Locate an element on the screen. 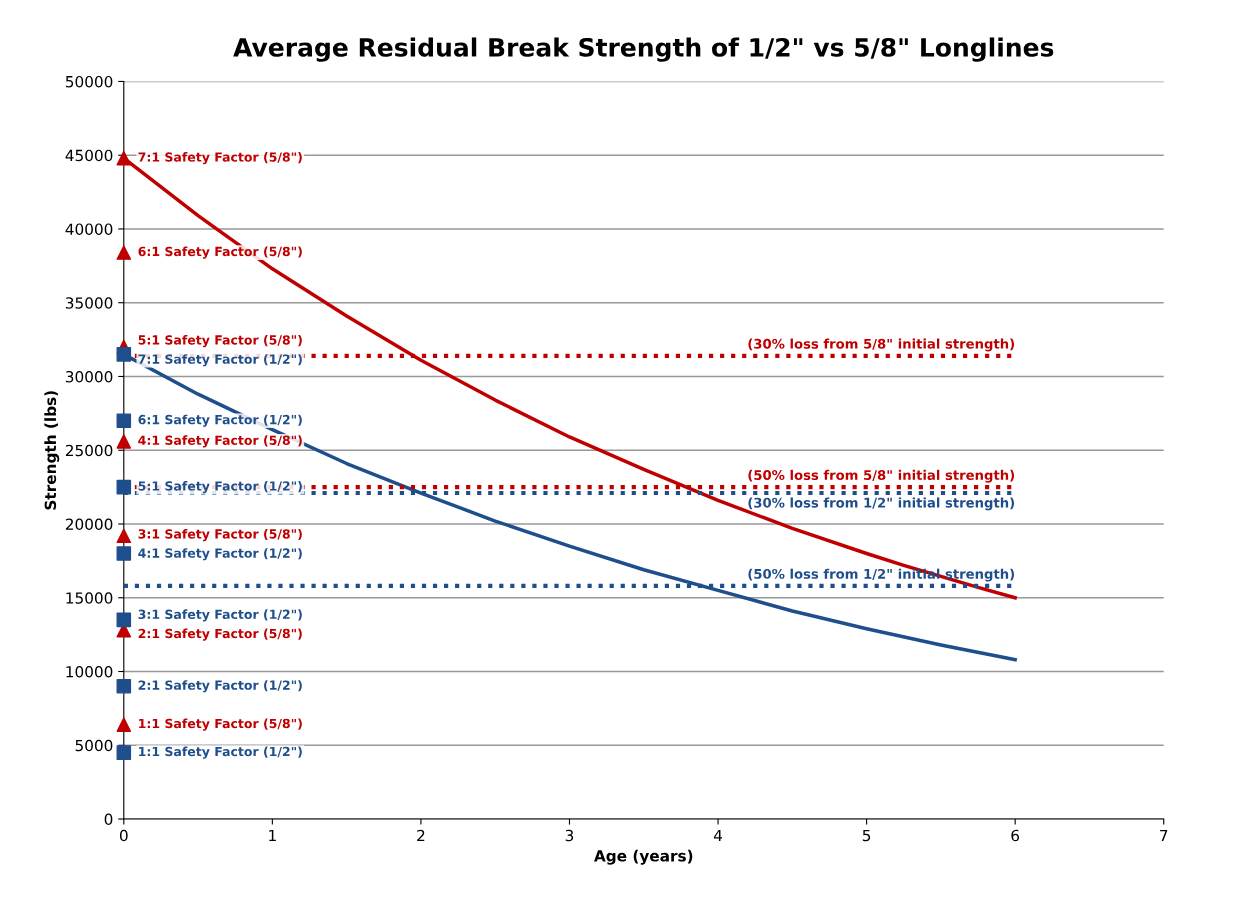  data-label: 7:1 Safety Factor (1/2") is located at coordinates (220, 360).